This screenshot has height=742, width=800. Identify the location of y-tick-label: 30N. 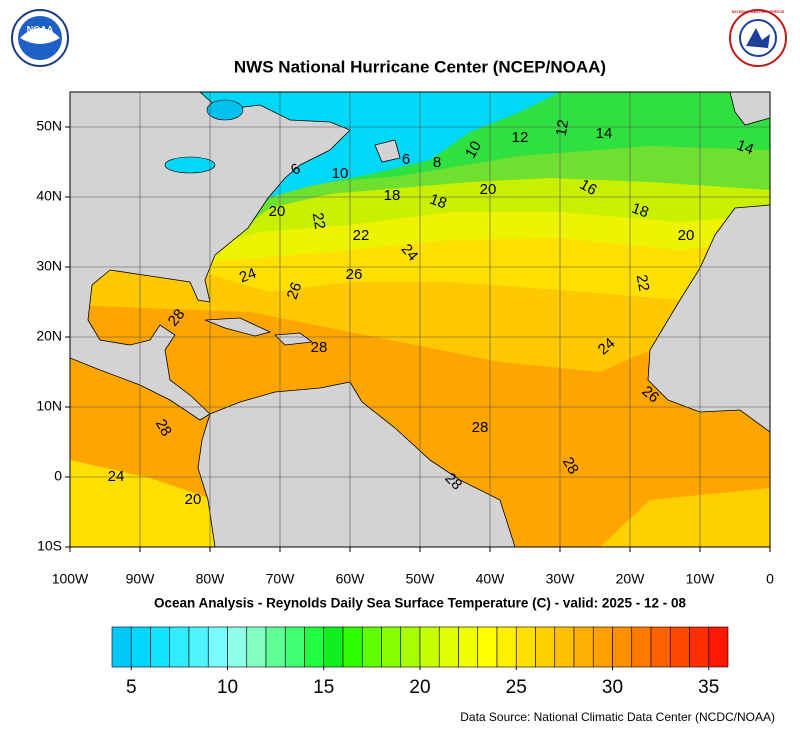
(49, 266).